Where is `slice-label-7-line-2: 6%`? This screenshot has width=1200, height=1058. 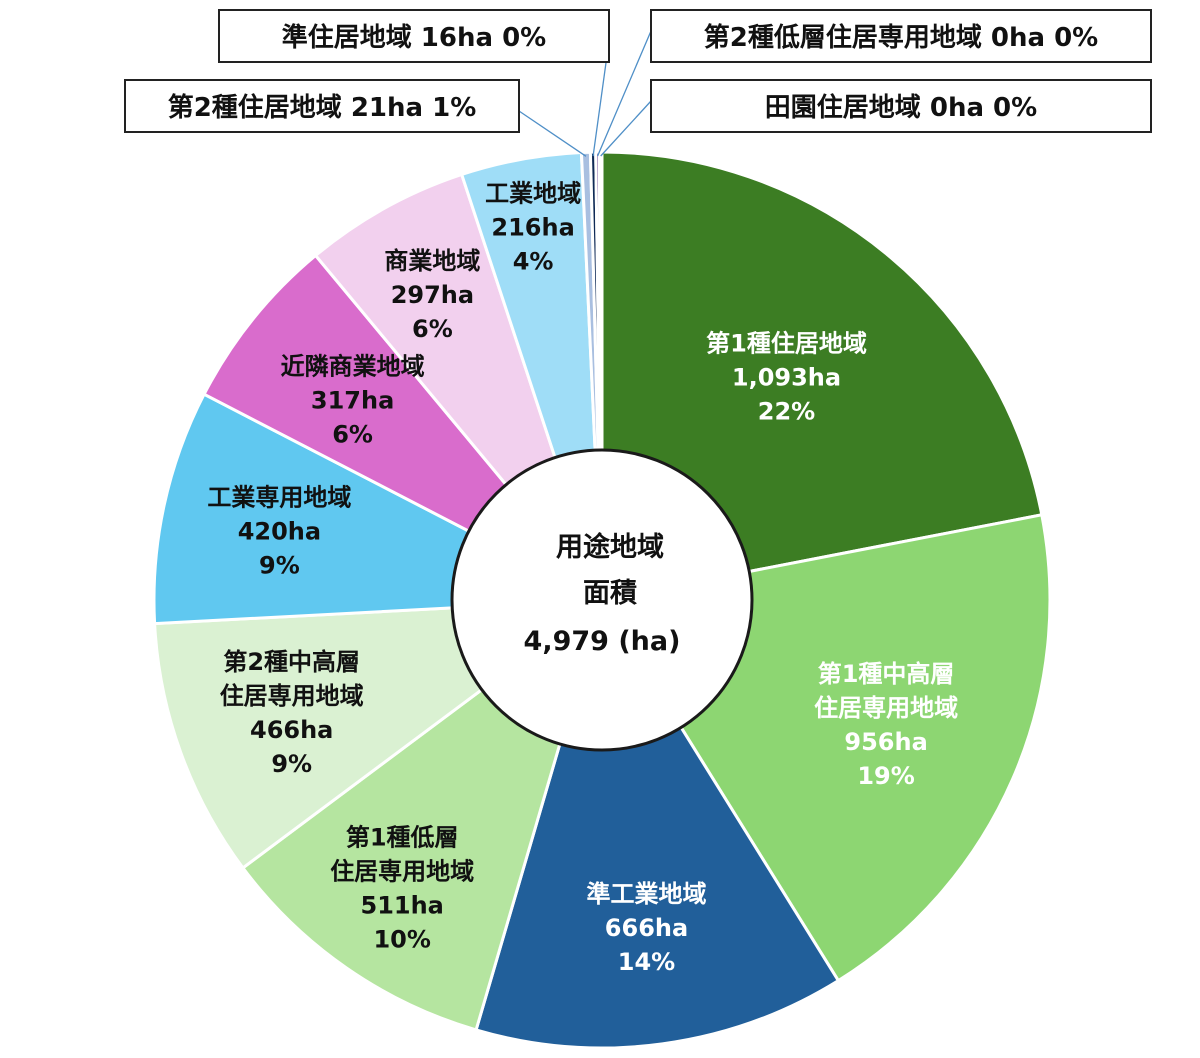 slice-label-7-line-2: 6% is located at coordinates (432, 329).